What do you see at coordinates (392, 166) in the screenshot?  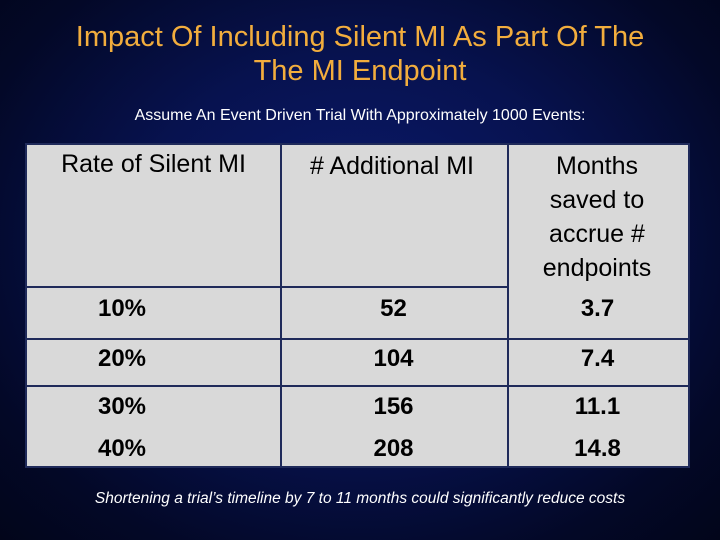 I see `header-additional-mi: # Additional MI` at bounding box center [392, 166].